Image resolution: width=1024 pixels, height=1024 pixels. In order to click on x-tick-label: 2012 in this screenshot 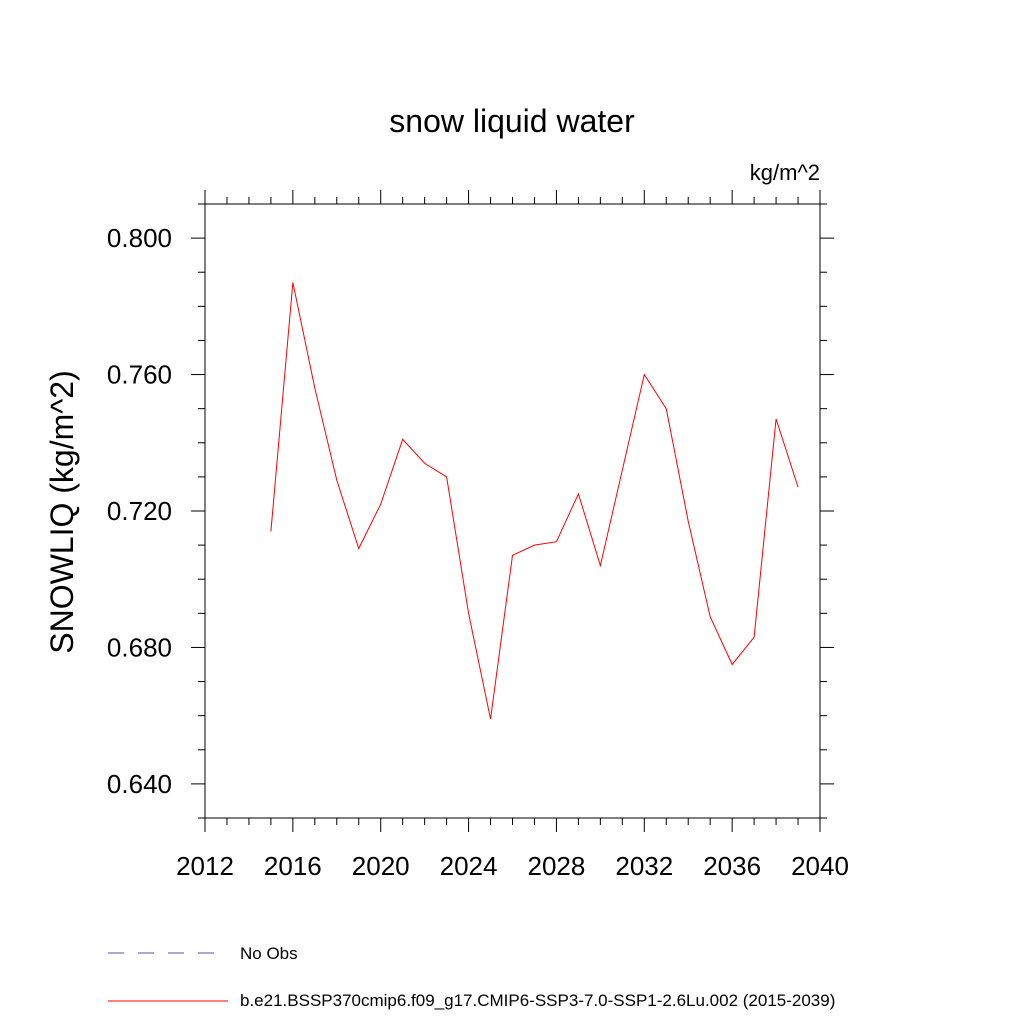, I will do `click(205, 866)`.